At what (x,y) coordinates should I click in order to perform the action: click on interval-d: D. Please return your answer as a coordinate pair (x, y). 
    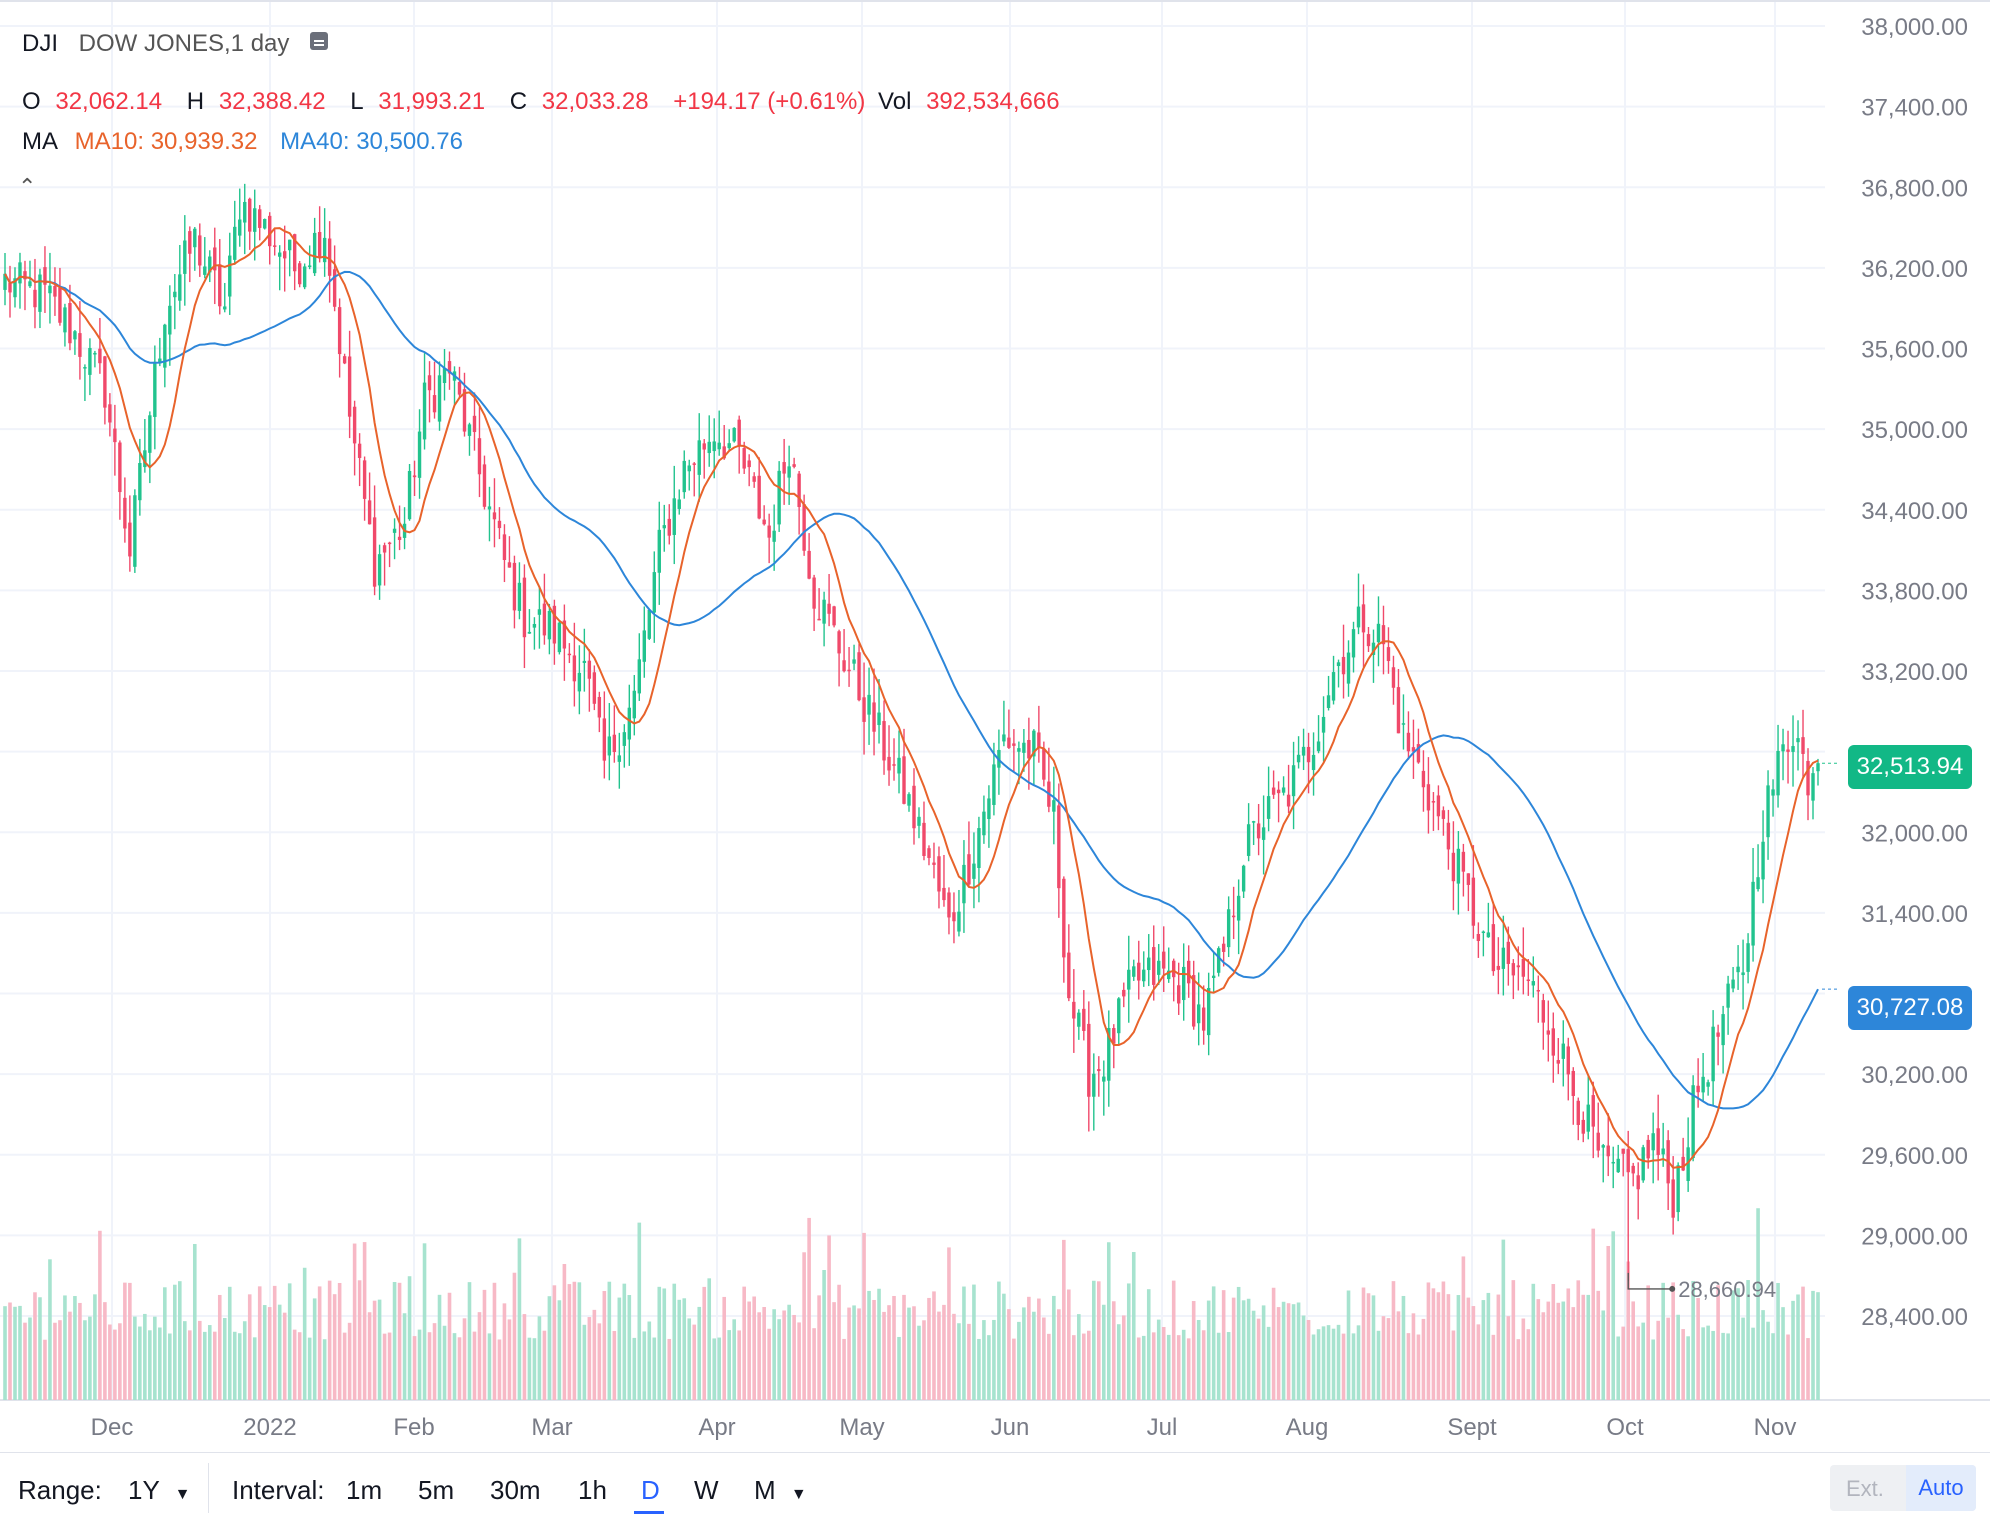
    Looking at the image, I should click on (650, 1490).